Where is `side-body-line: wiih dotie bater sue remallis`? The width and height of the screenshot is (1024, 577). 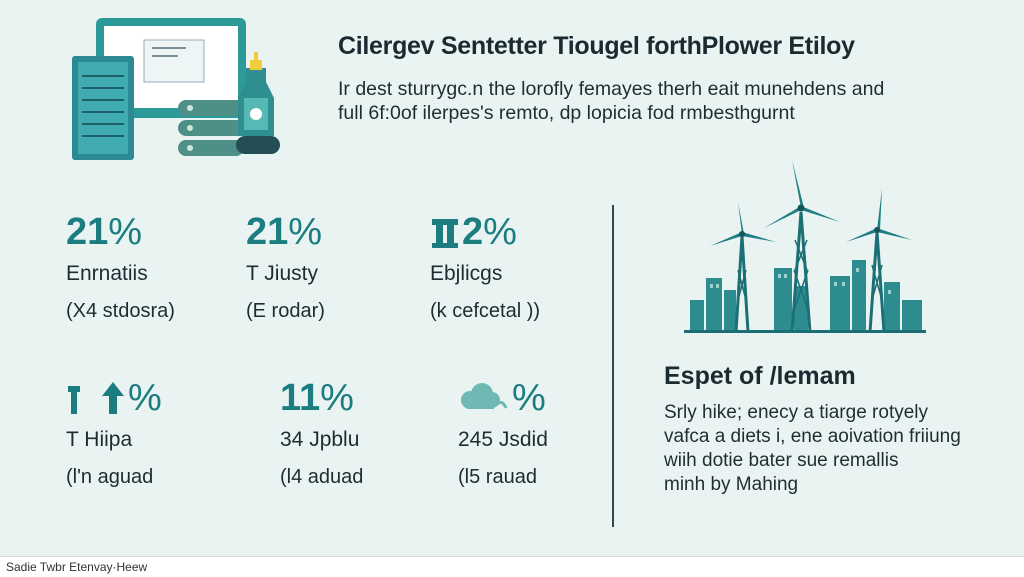 side-body-line: wiih dotie bater sue remallis is located at coordinates (781, 460).